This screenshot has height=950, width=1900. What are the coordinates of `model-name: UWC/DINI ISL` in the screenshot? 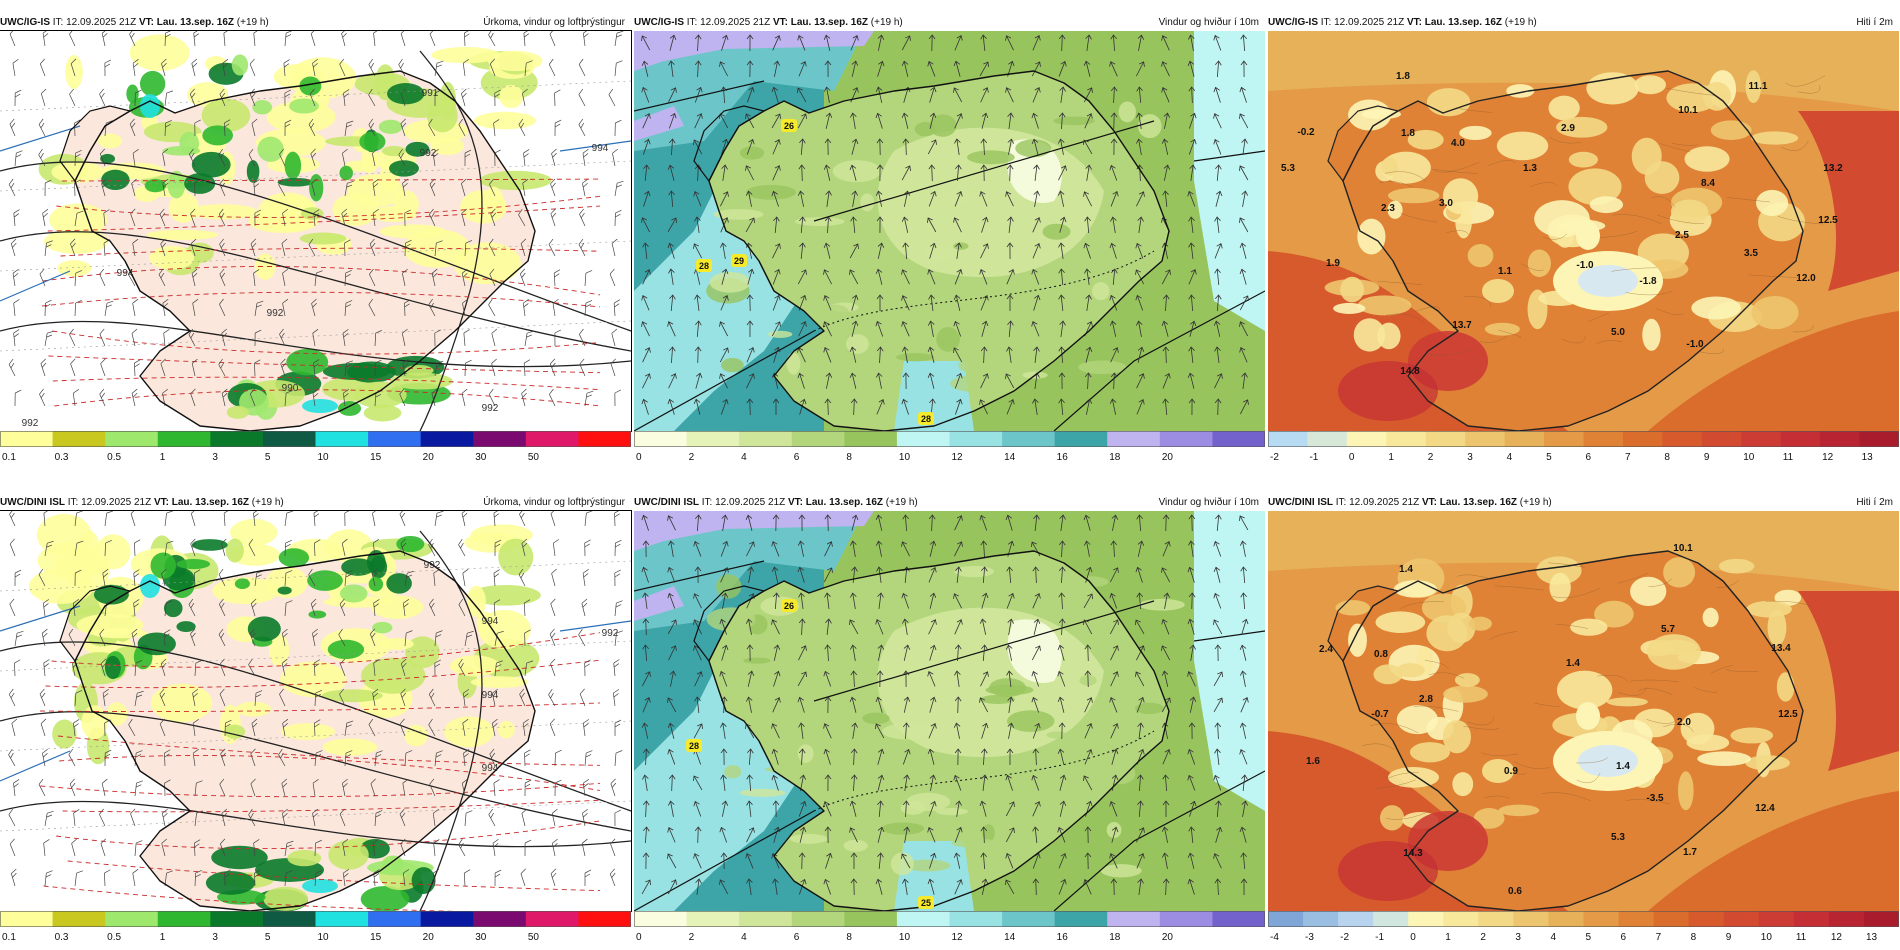 It's located at (32, 502).